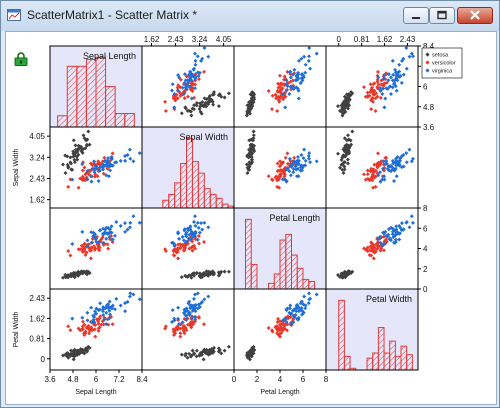 The image size is (500, 408). Describe the element at coordinates (119, 379) in the screenshot. I see `bottom-tick-label: 7.2` at that location.